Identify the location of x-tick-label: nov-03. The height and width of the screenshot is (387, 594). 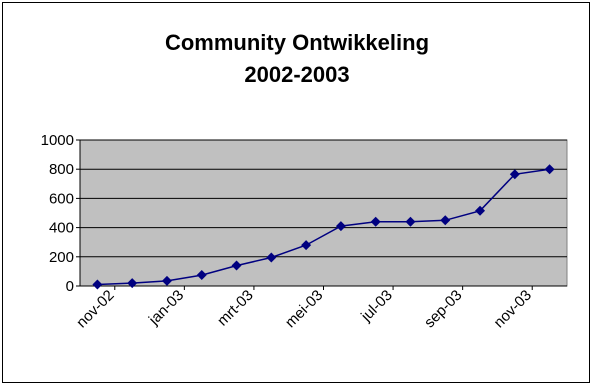
(513, 309).